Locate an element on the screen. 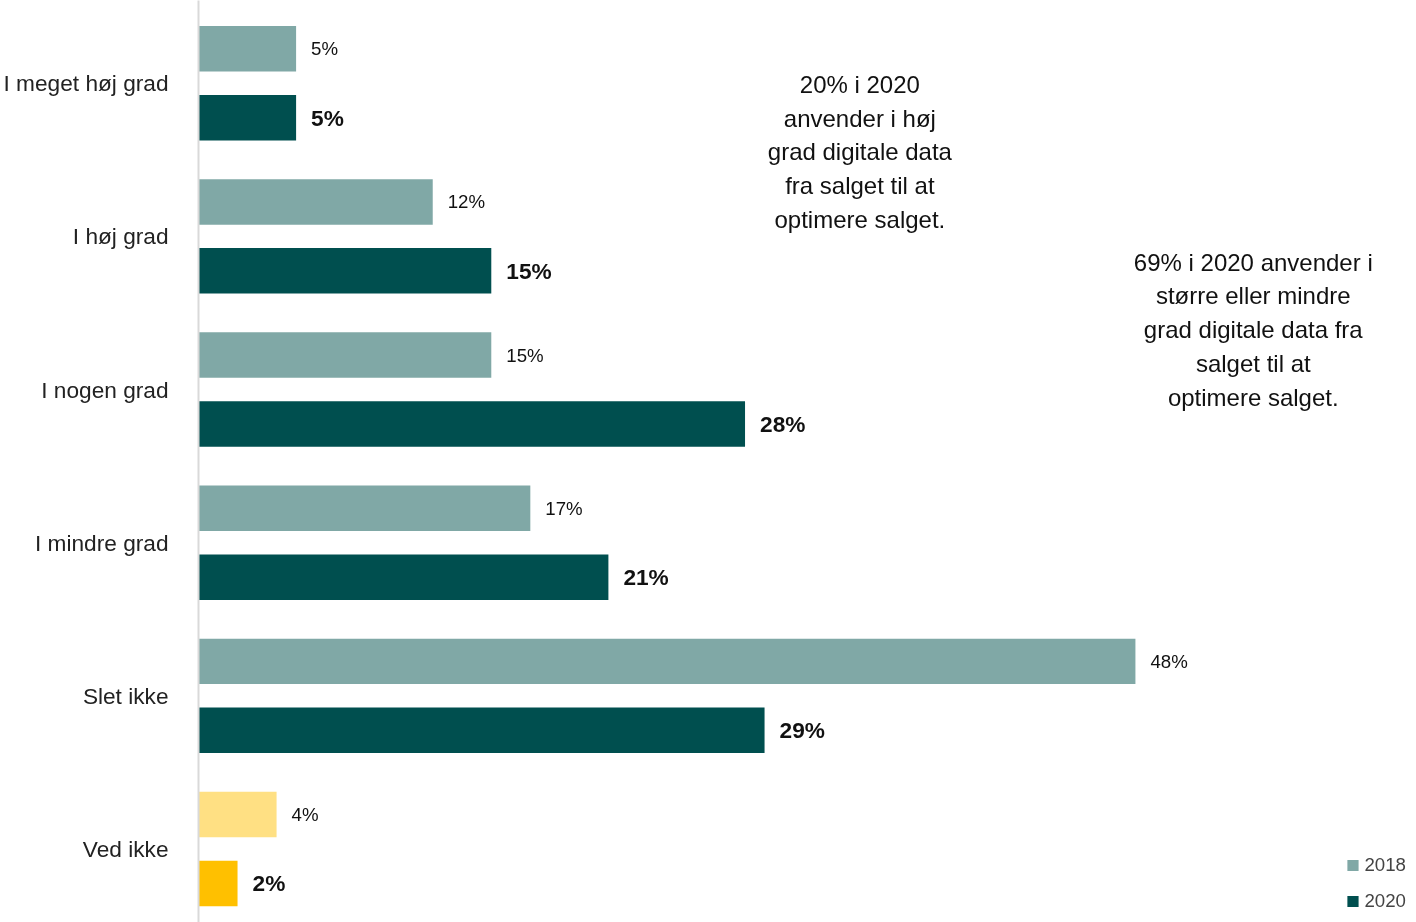  data-label: 28% is located at coordinates (783, 423).